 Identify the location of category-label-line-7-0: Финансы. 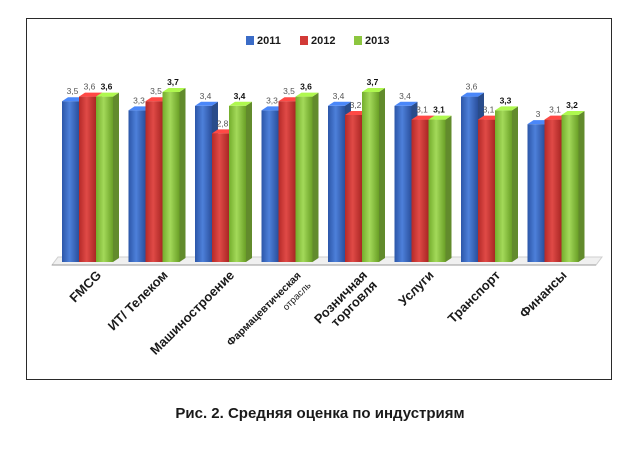
(542, 294).